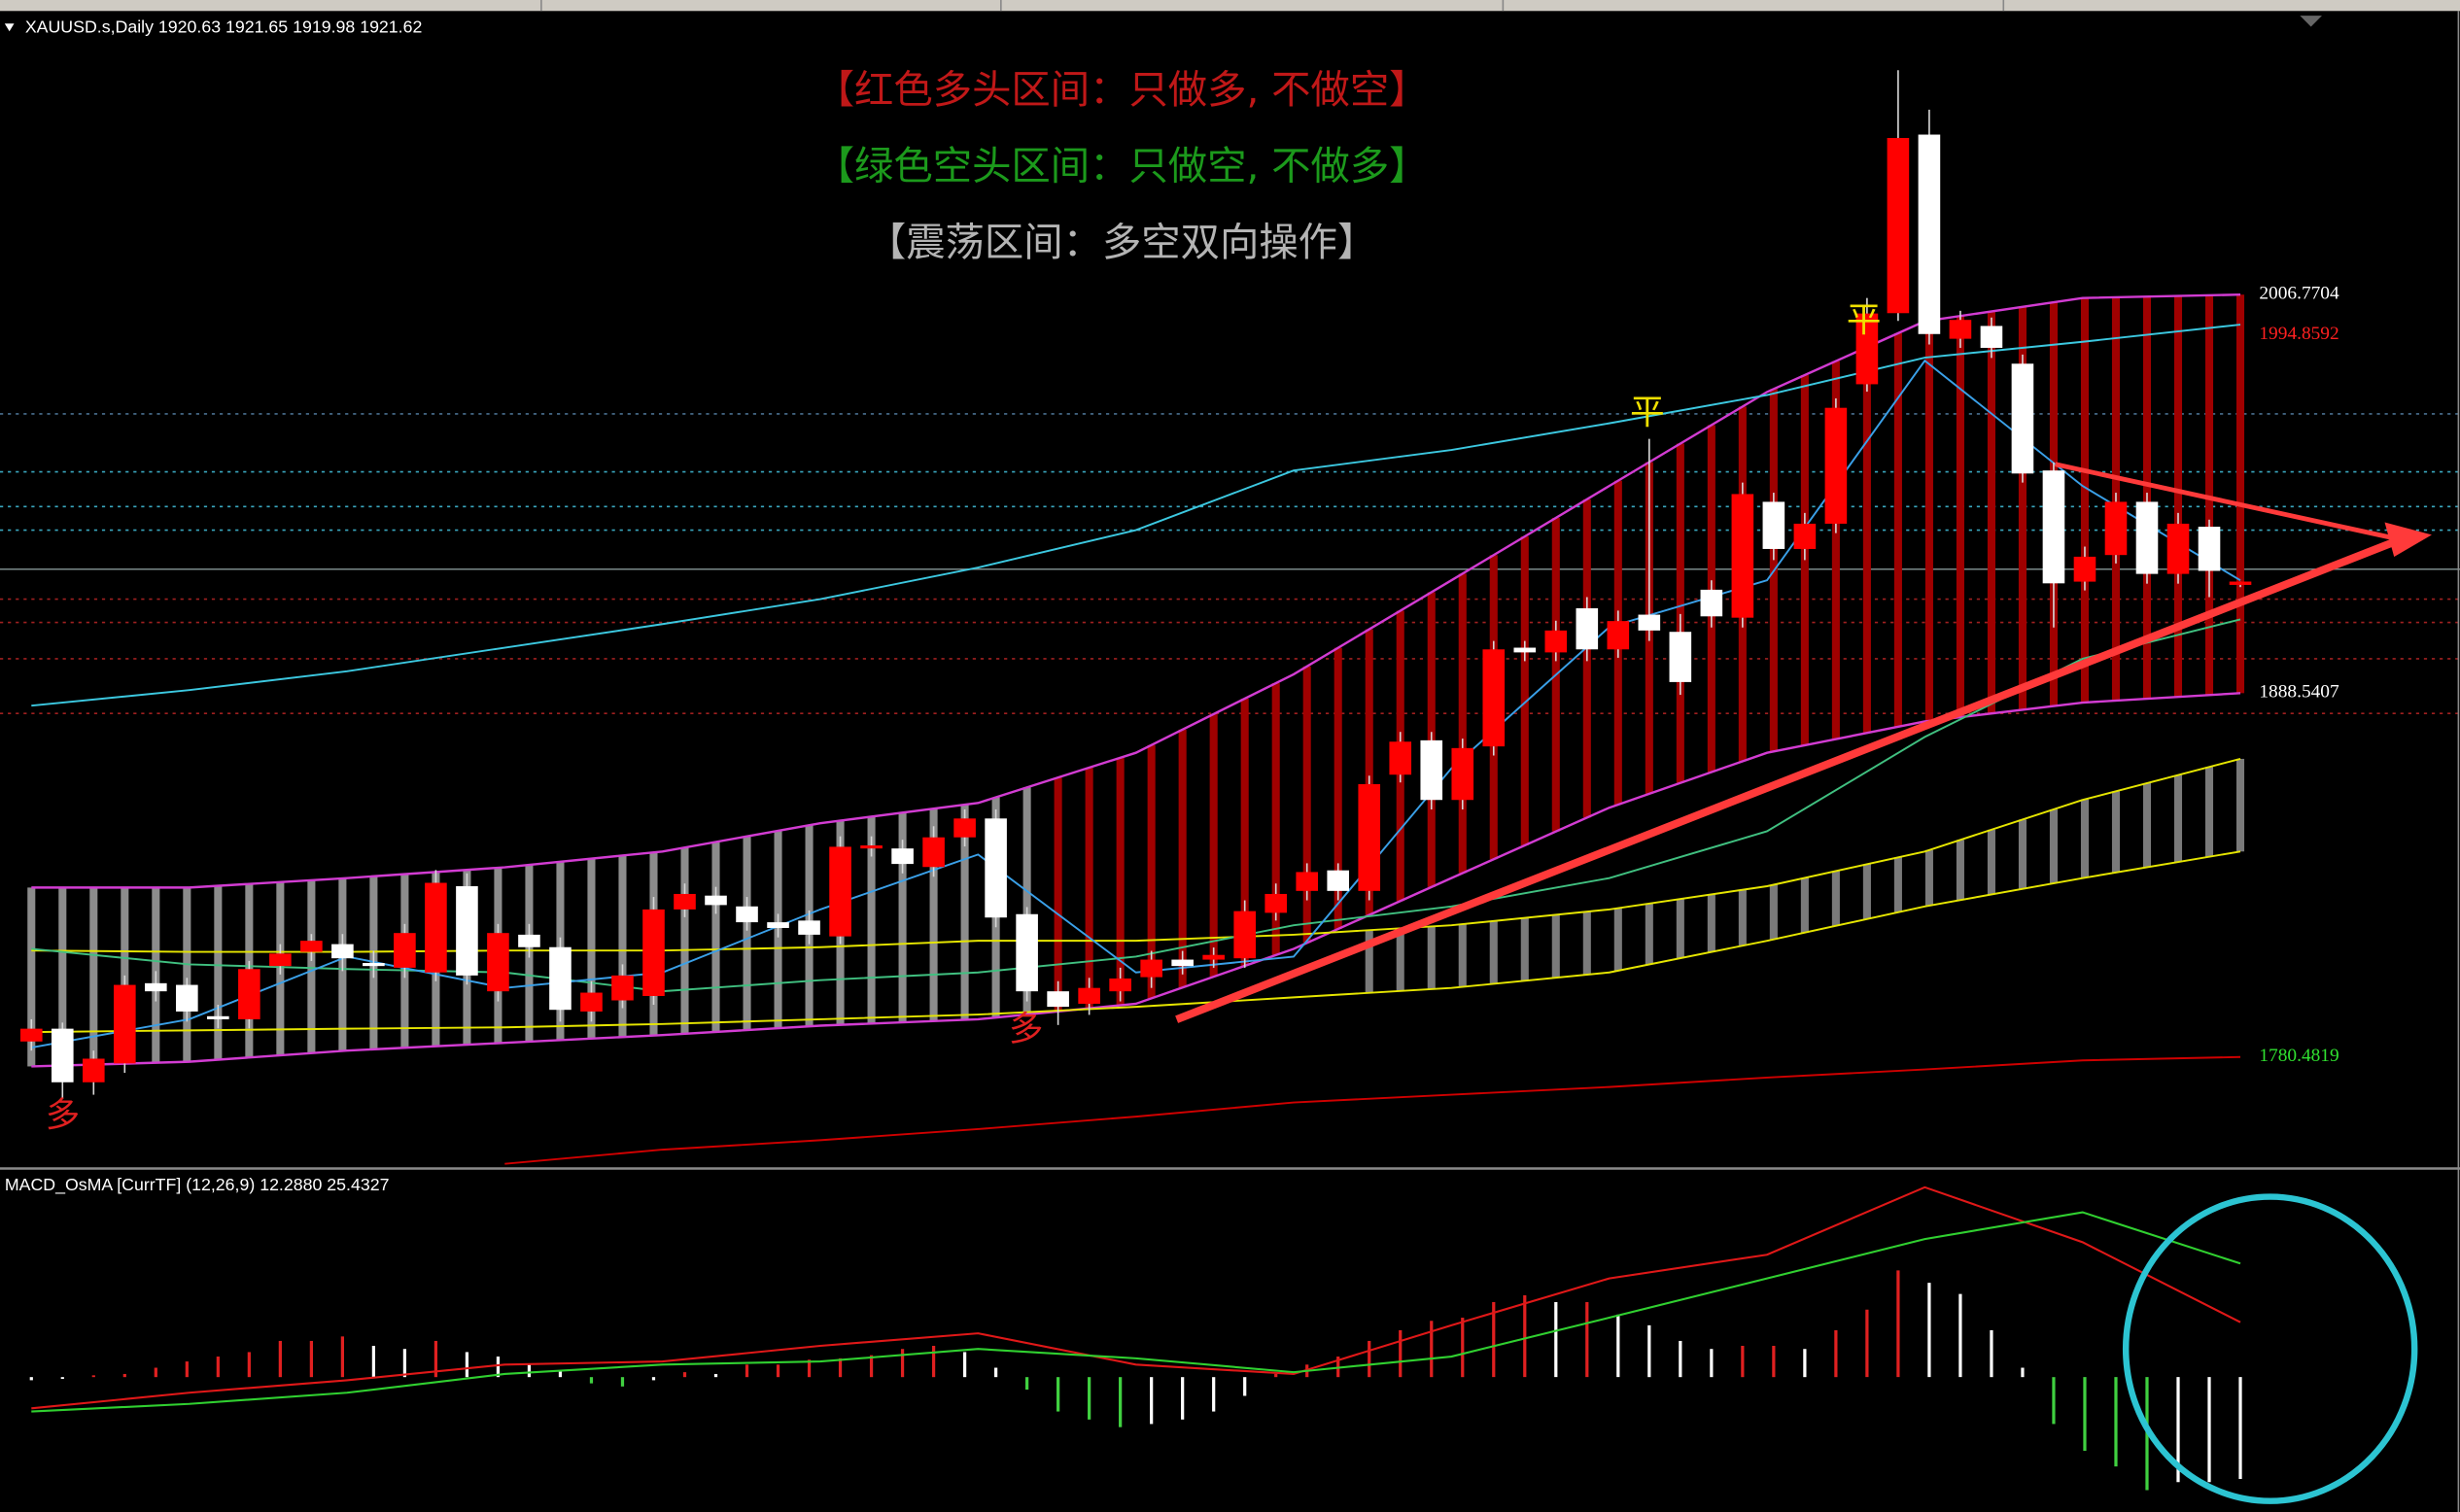 The image size is (2460, 1512). Describe the element at coordinates (2299, 692) in the screenshot. I see `price-label: 1888.5407` at that location.